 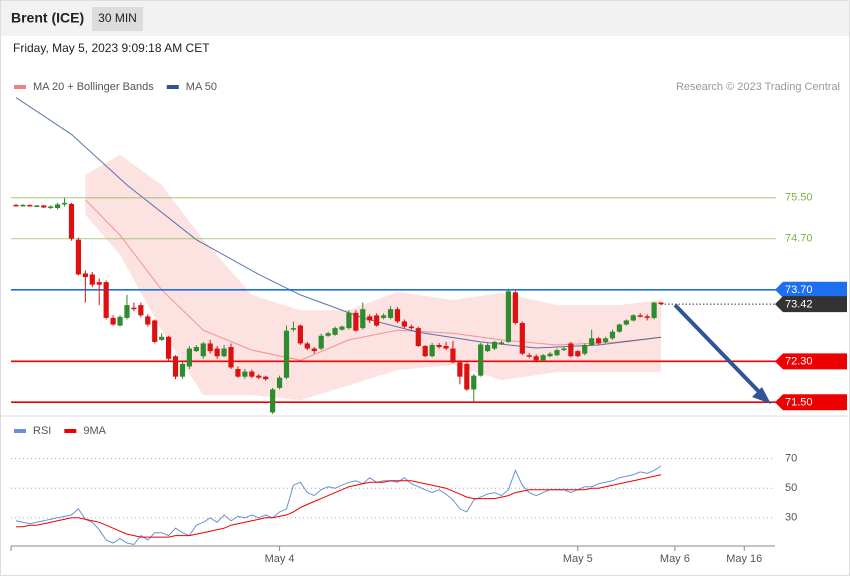 What do you see at coordinates (280, 559) in the screenshot?
I see `x-tick-label: May 4` at bounding box center [280, 559].